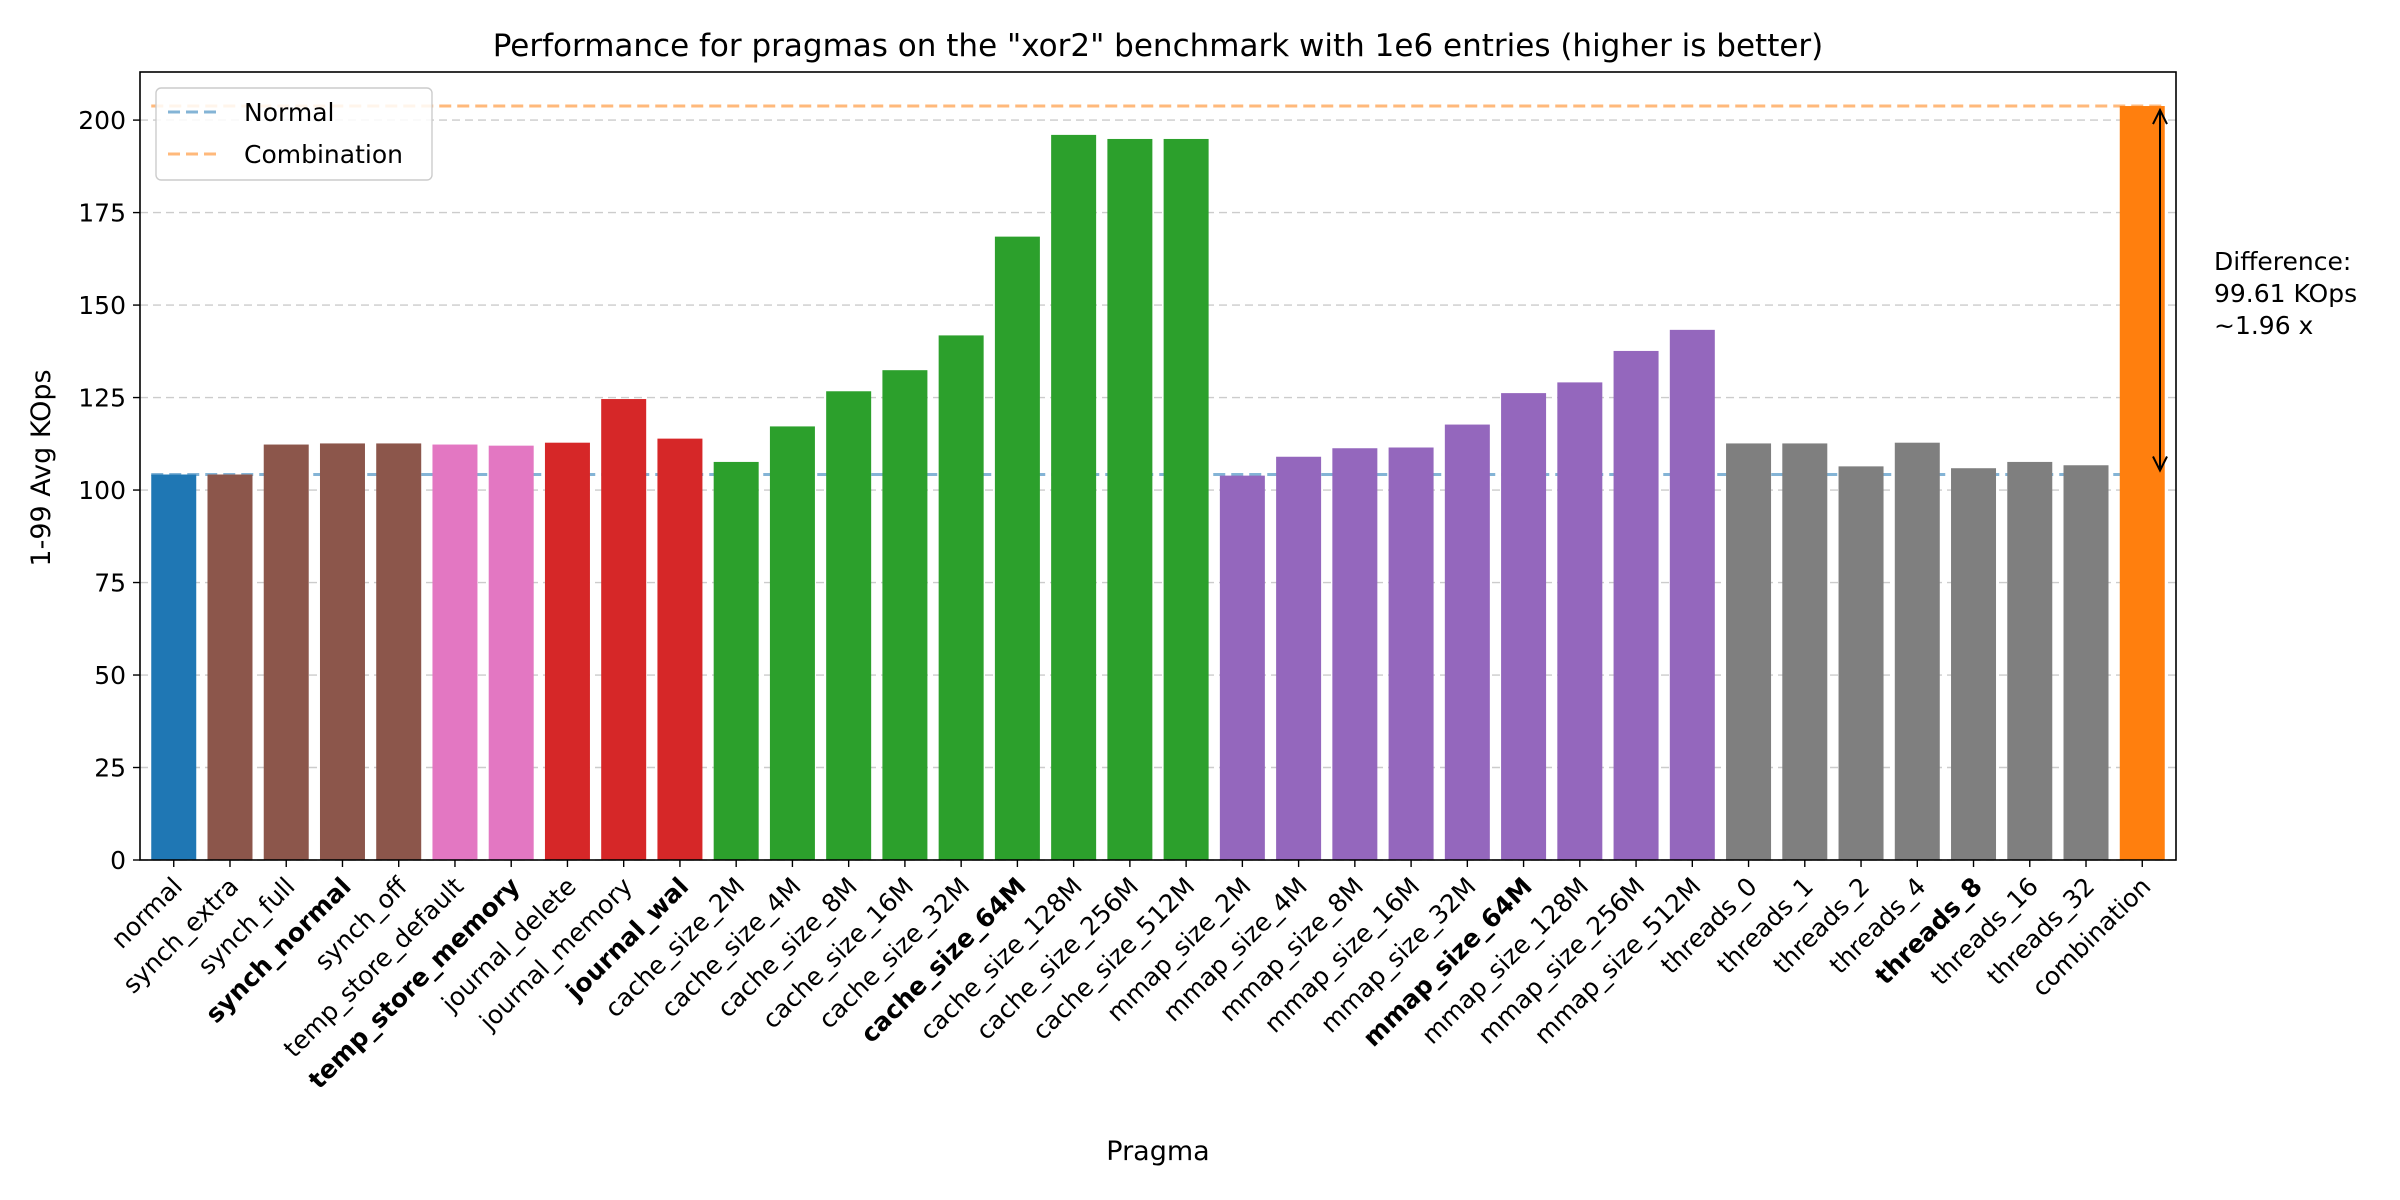  Describe the element at coordinates (102, 213) in the screenshot. I see `y-tick-label: 175` at that location.